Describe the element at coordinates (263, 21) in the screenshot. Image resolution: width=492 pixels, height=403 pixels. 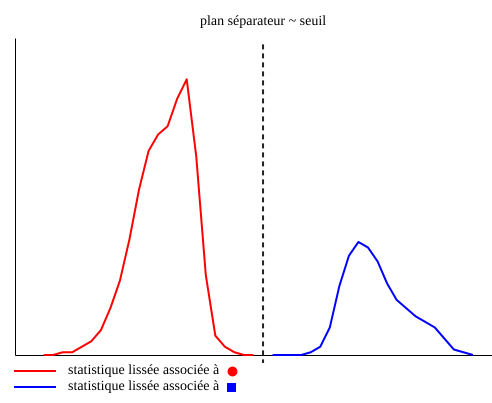
I see `text: plan séparateur ~ seuil` at that location.